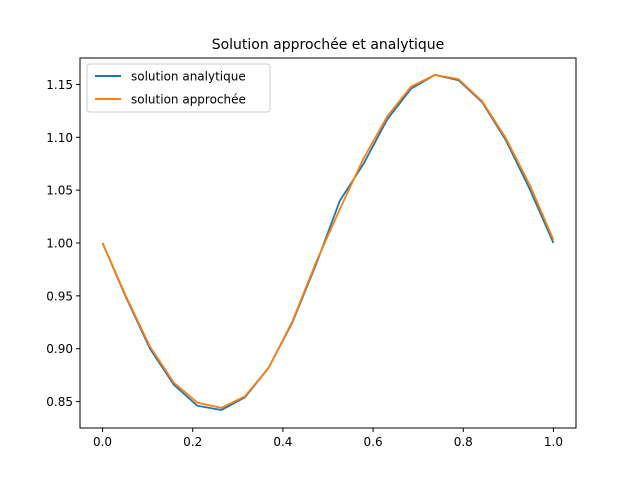  What do you see at coordinates (328, 45) in the screenshot?
I see `chart-title: Solution approchée et analytique` at bounding box center [328, 45].